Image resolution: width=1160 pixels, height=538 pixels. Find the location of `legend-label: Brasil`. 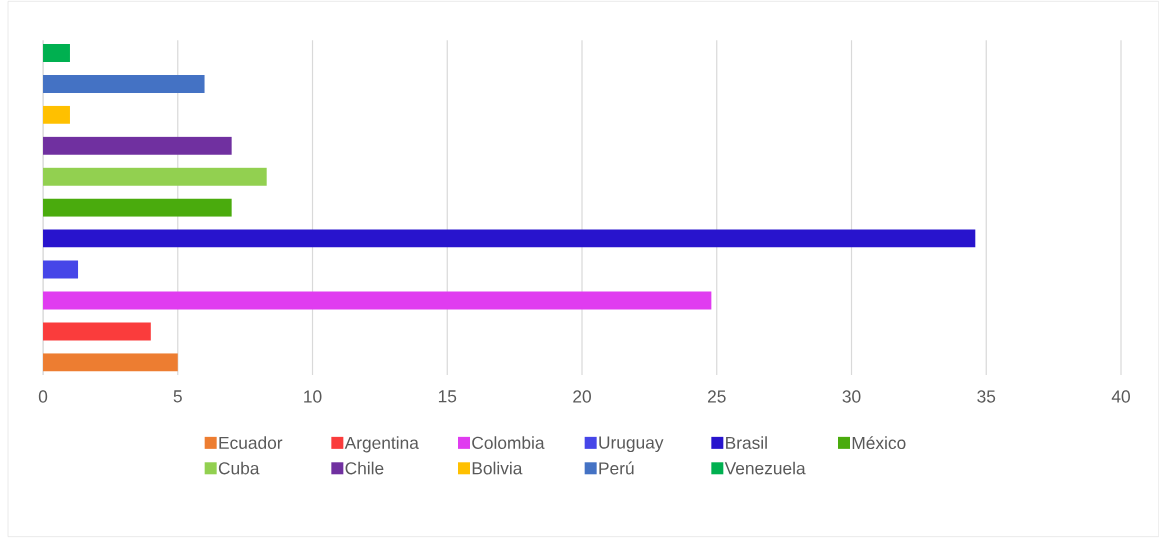

legend-label: Brasil is located at coordinates (746, 442).